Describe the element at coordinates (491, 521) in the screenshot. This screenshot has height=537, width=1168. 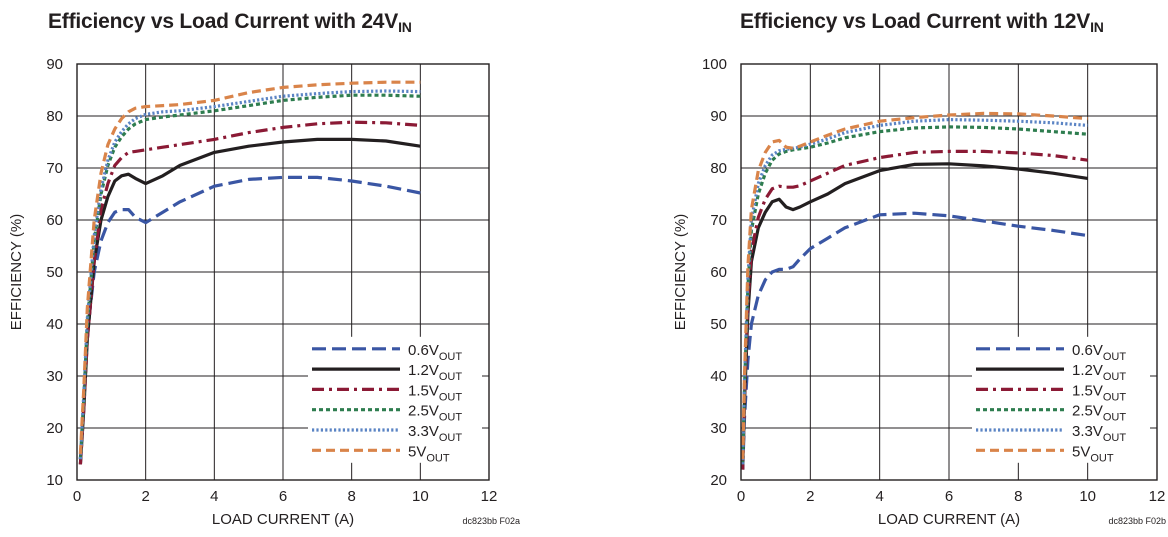
I see `figure-id-label: dc823bb F02a` at that location.